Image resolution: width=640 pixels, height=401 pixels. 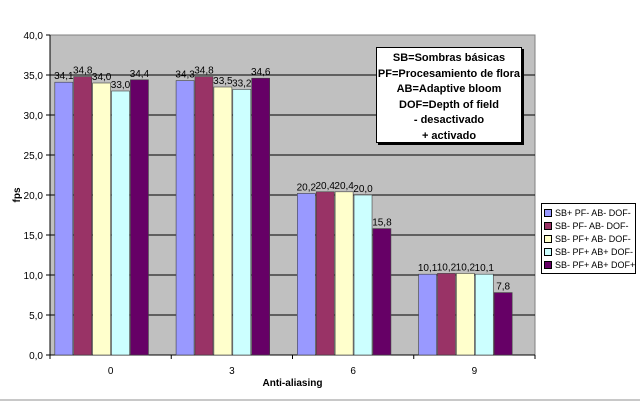 I want to click on data-label: 33,5, so click(x=223, y=81).